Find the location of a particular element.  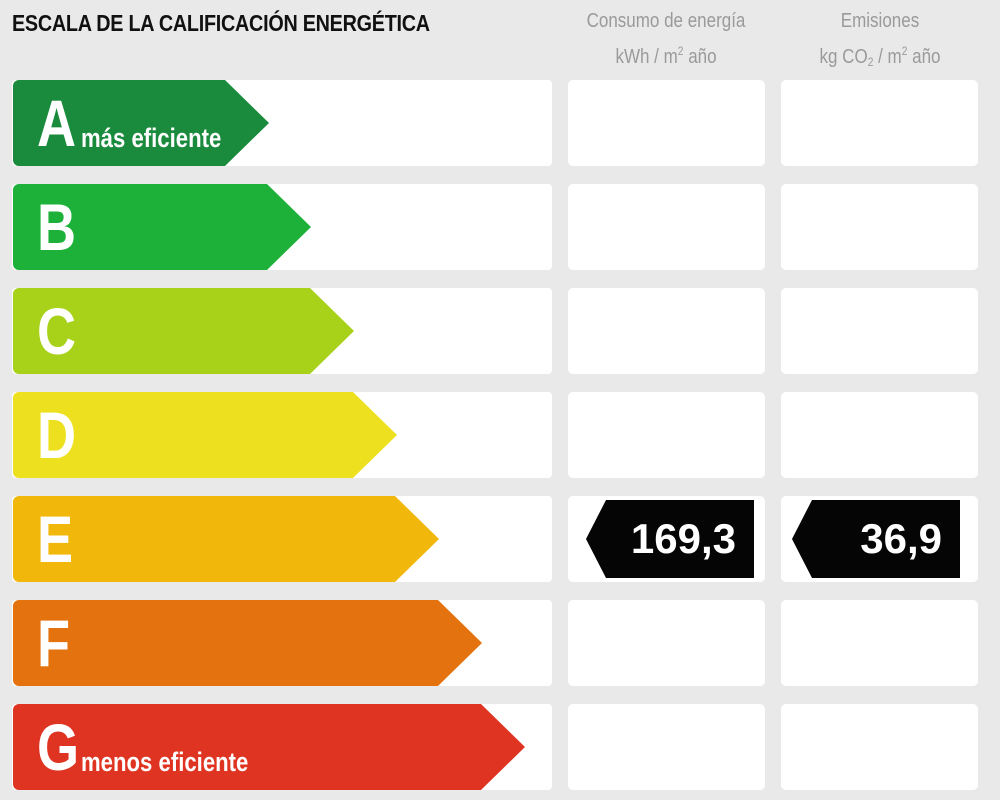

rating-arrow-d: D is located at coordinates (205, 435).